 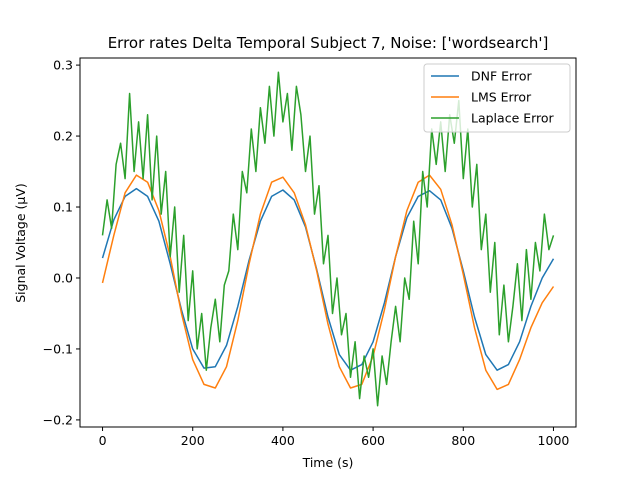 I want to click on legend-box, so click(x=497, y=98).